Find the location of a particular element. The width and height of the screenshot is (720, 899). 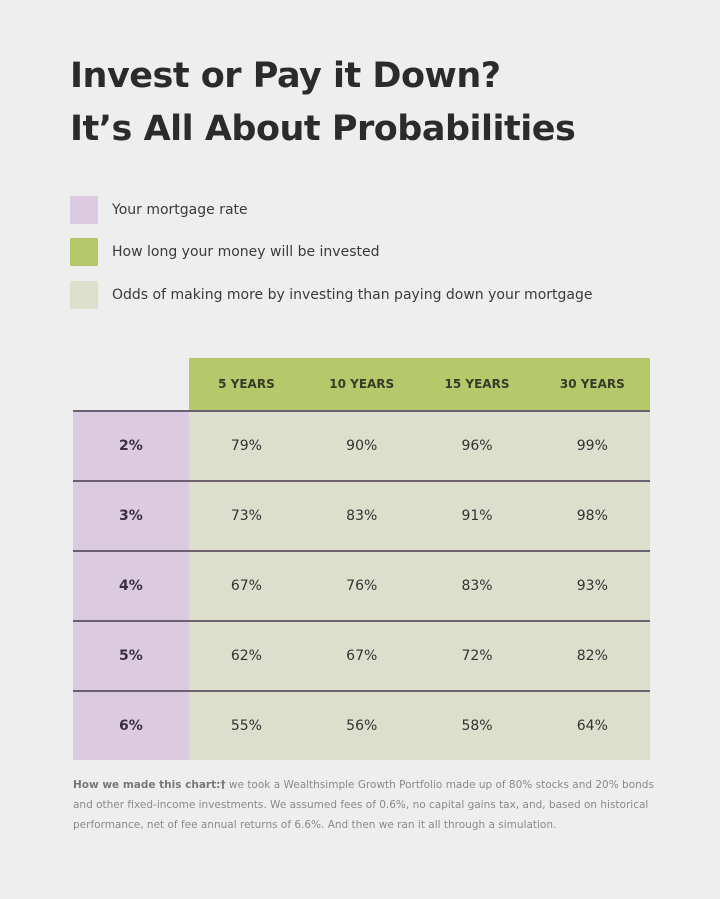

rate-cell: 5% is located at coordinates (131, 655).